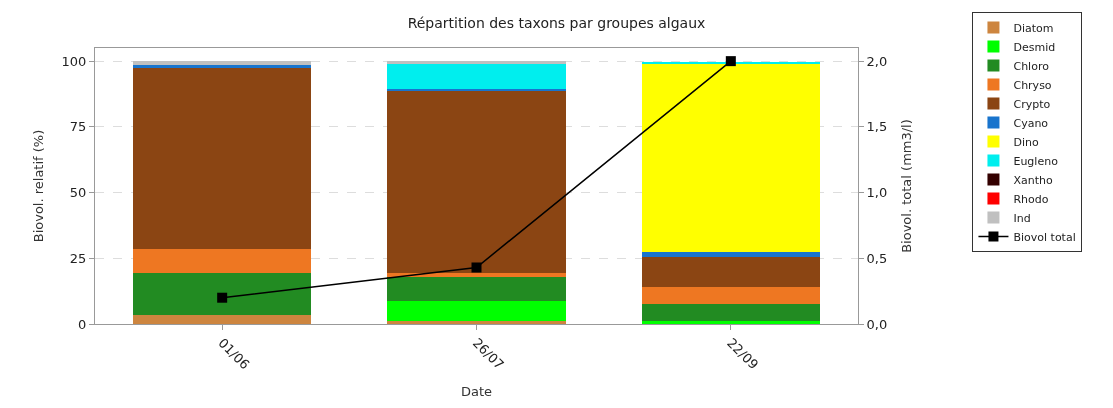 This screenshot has height=408, width=1113. I want to click on legend-label: Crypto, so click(1032, 104).